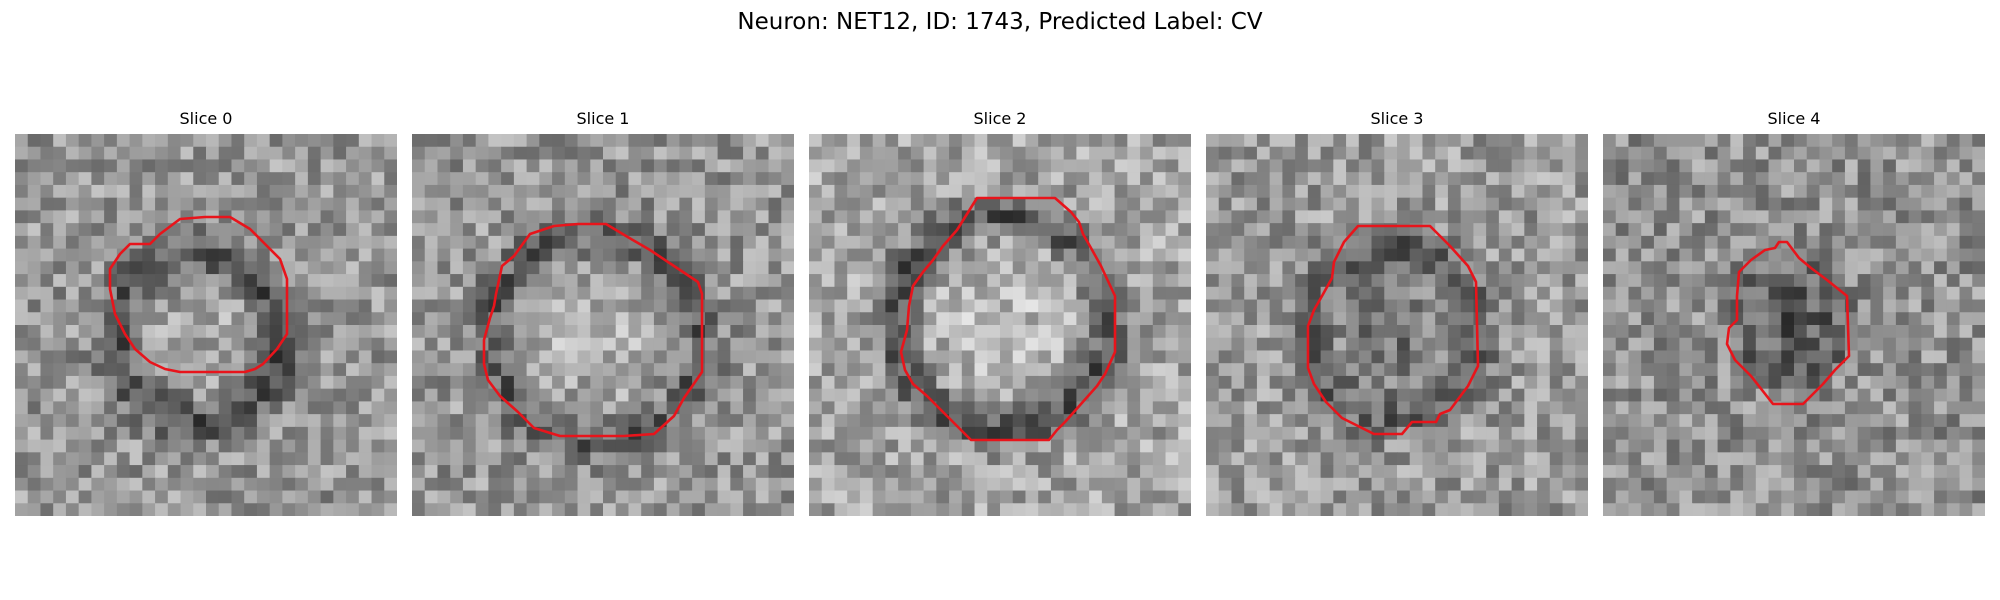  I want to click on slice-0-image, so click(206, 325).